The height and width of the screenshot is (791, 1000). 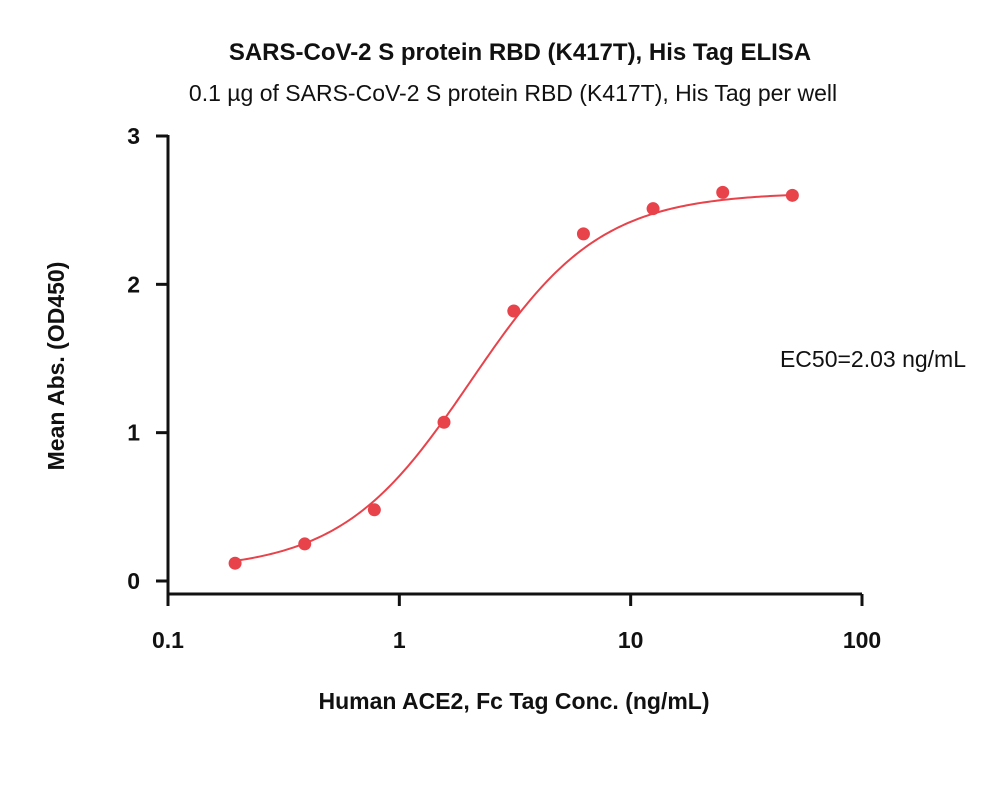 What do you see at coordinates (133, 581) in the screenshot?
I see `y-tick-label: 0` at bounding box center [133, 581].